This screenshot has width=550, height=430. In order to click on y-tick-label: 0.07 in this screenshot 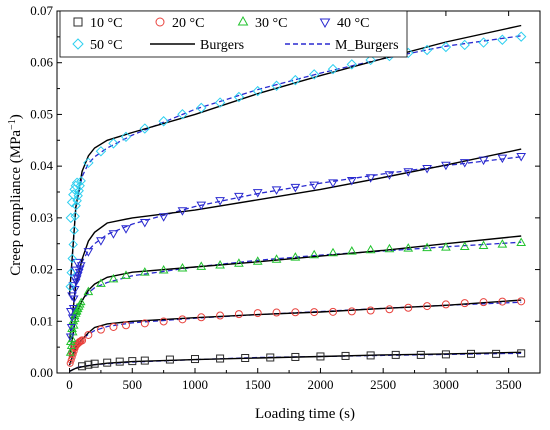, I will do `click(41, 10)`.